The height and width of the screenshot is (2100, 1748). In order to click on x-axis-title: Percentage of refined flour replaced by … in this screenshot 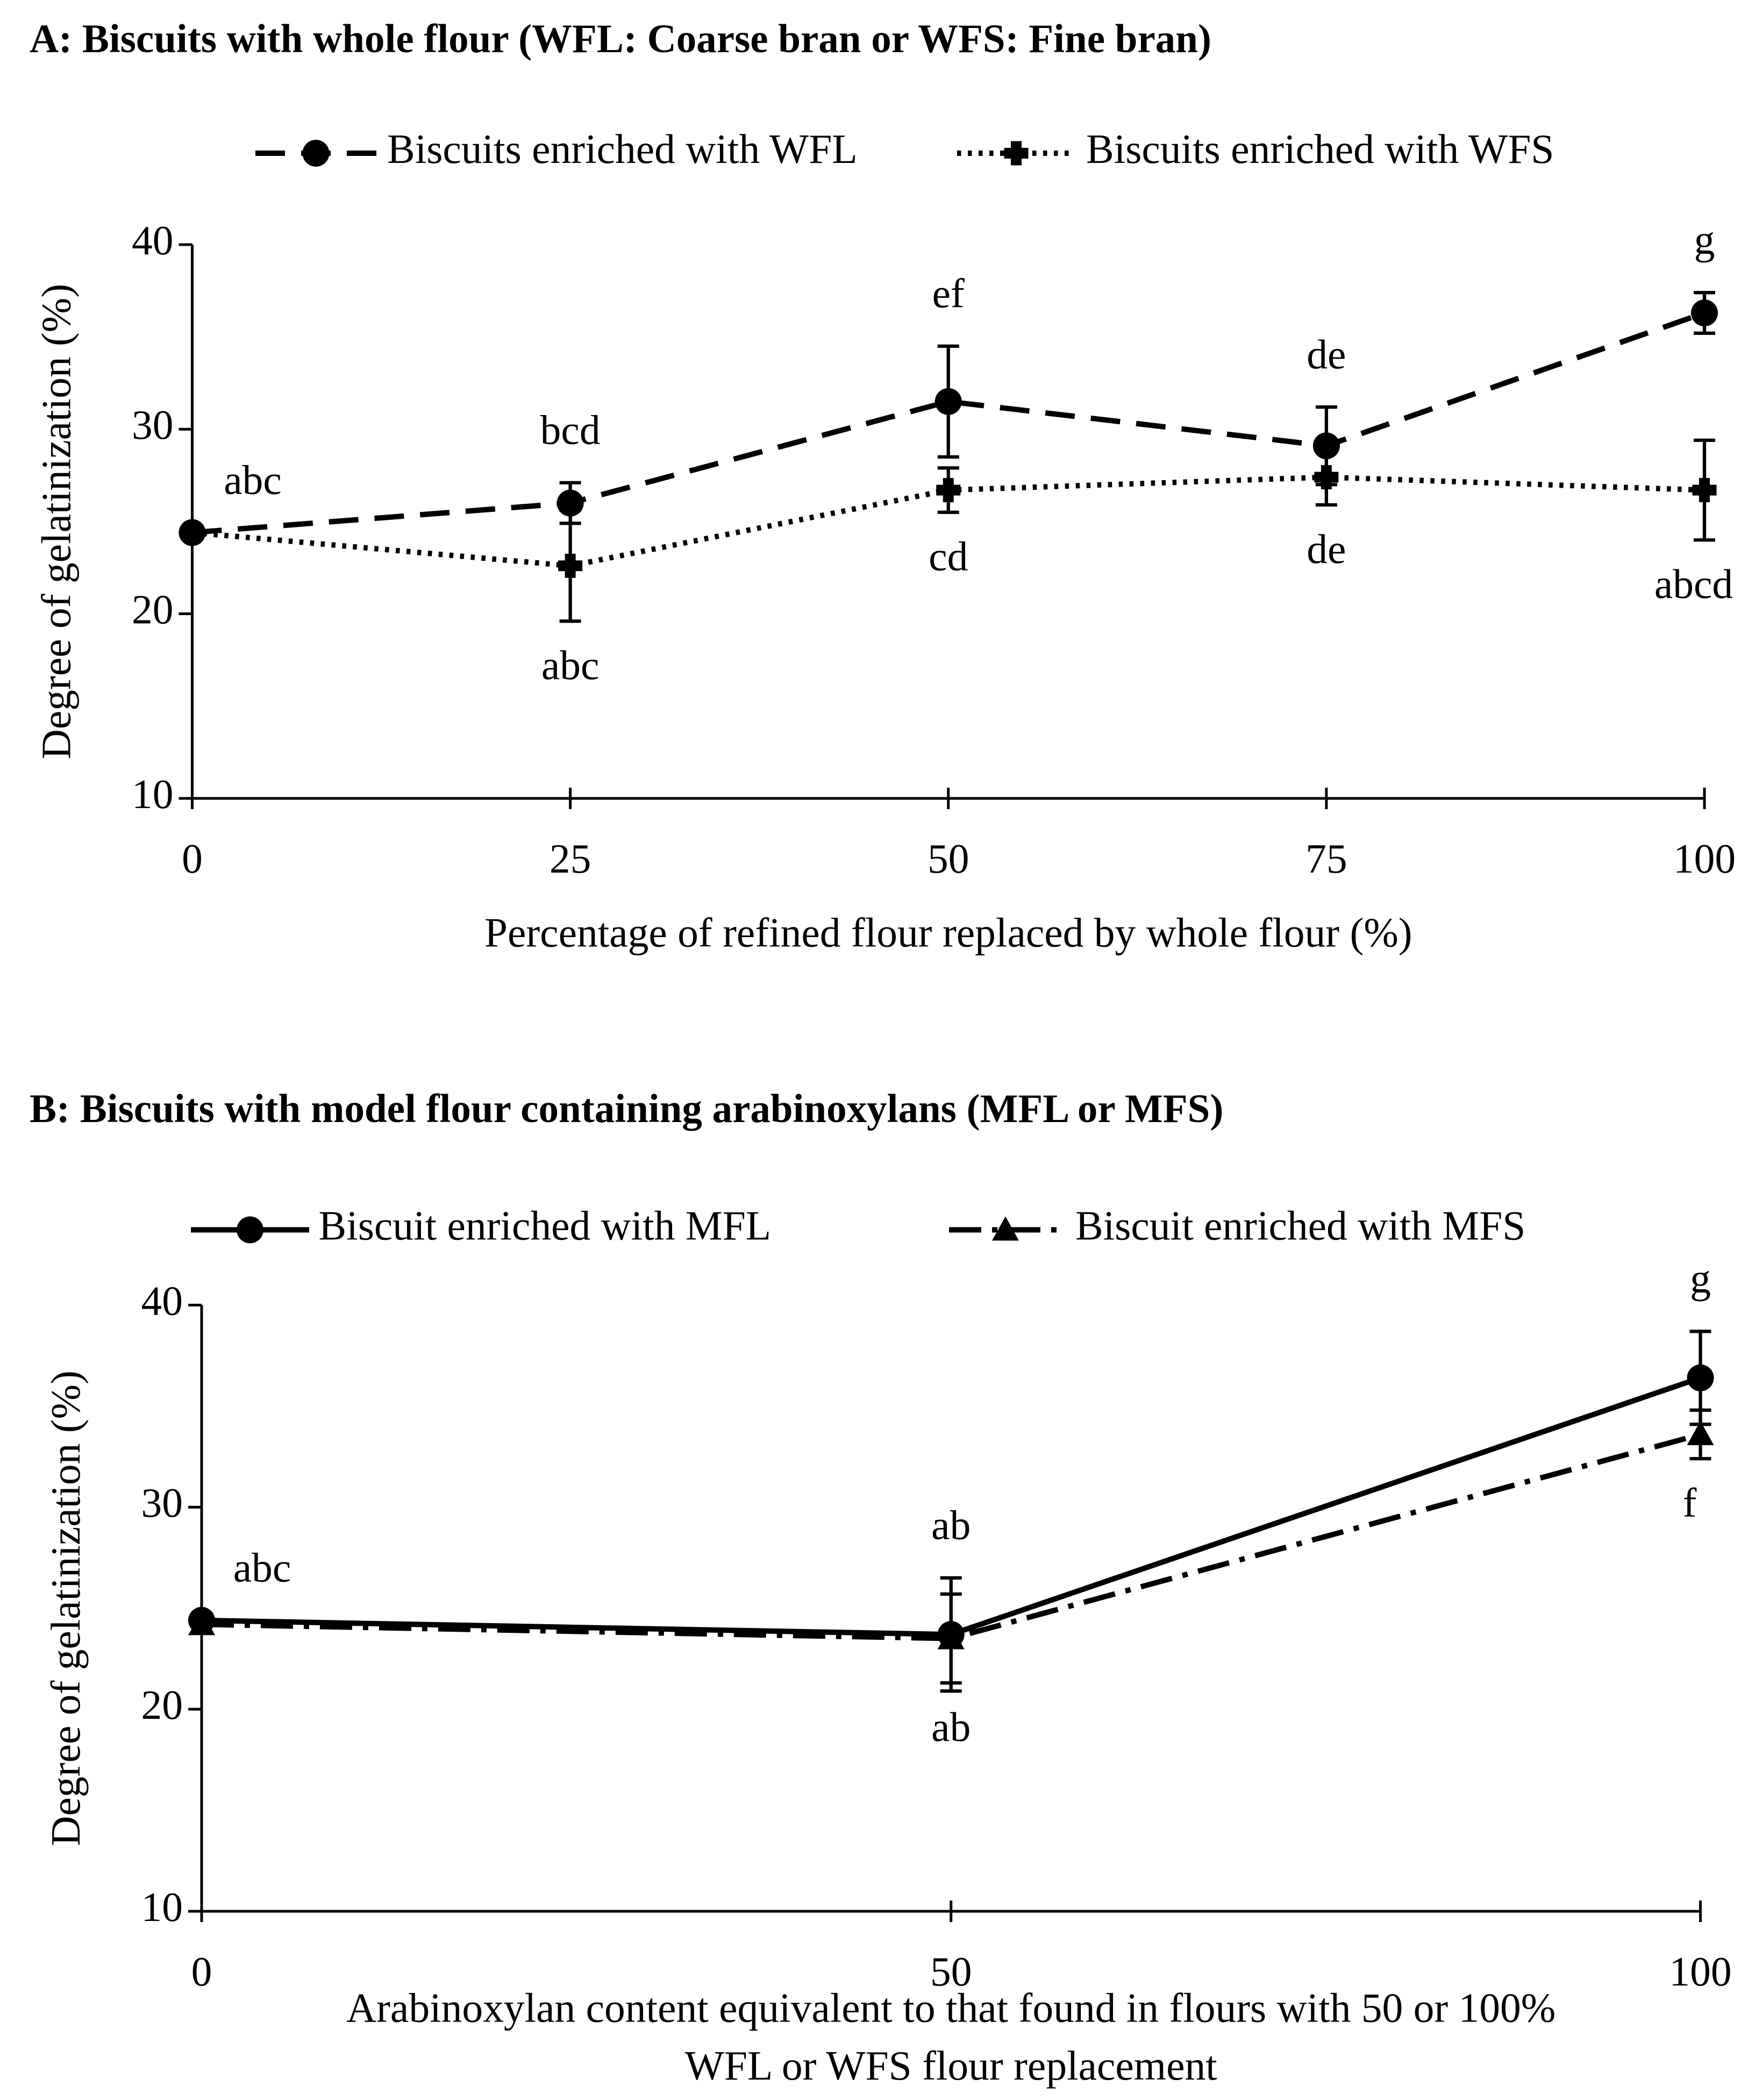, I will do `click(948, 932)`.